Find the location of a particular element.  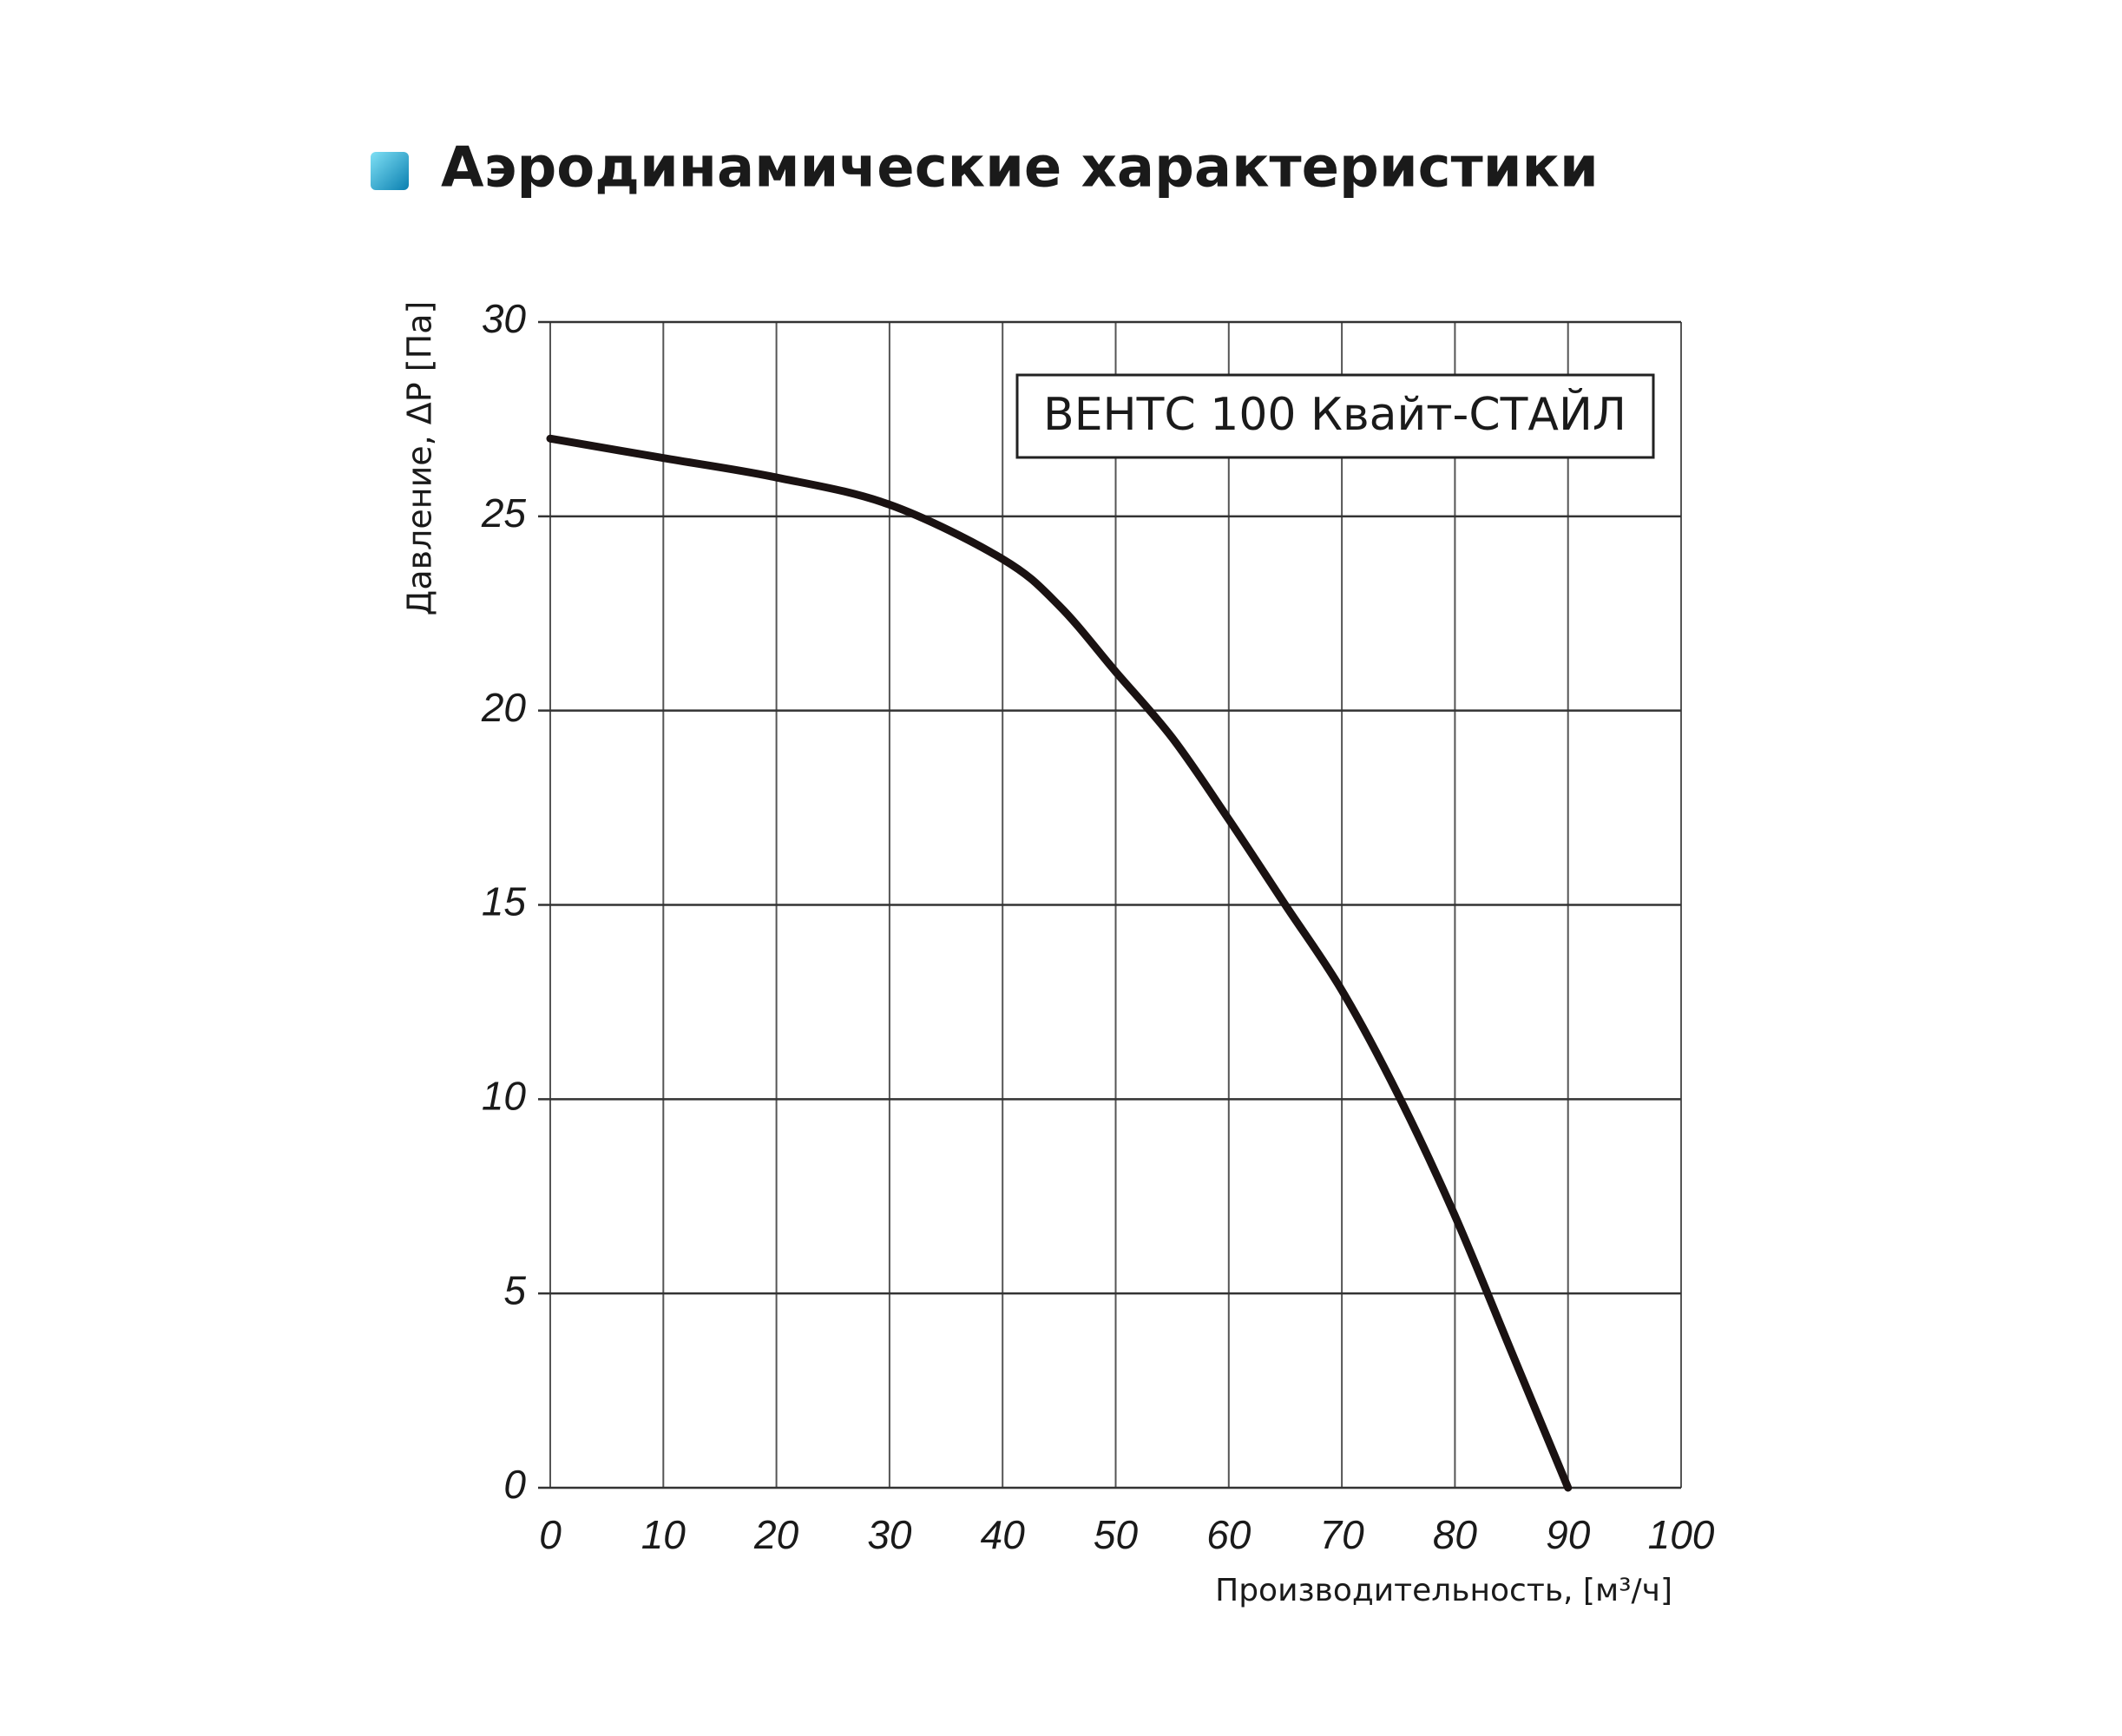

y-tick-label: 15 is located at coordinates (504, 901).